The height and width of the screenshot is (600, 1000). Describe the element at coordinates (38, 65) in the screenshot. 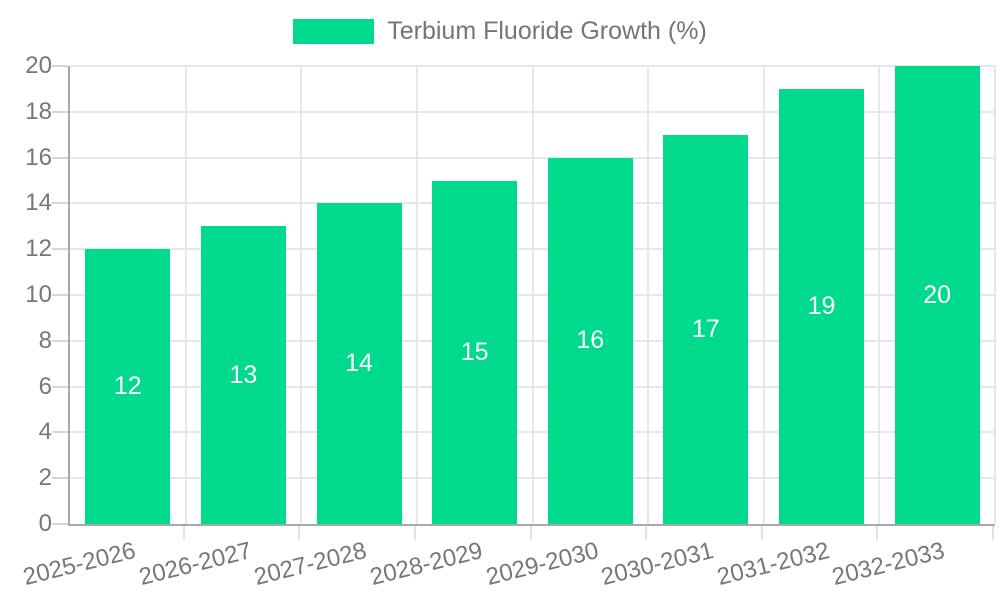

I see `y-axis-label: 20` at that location.